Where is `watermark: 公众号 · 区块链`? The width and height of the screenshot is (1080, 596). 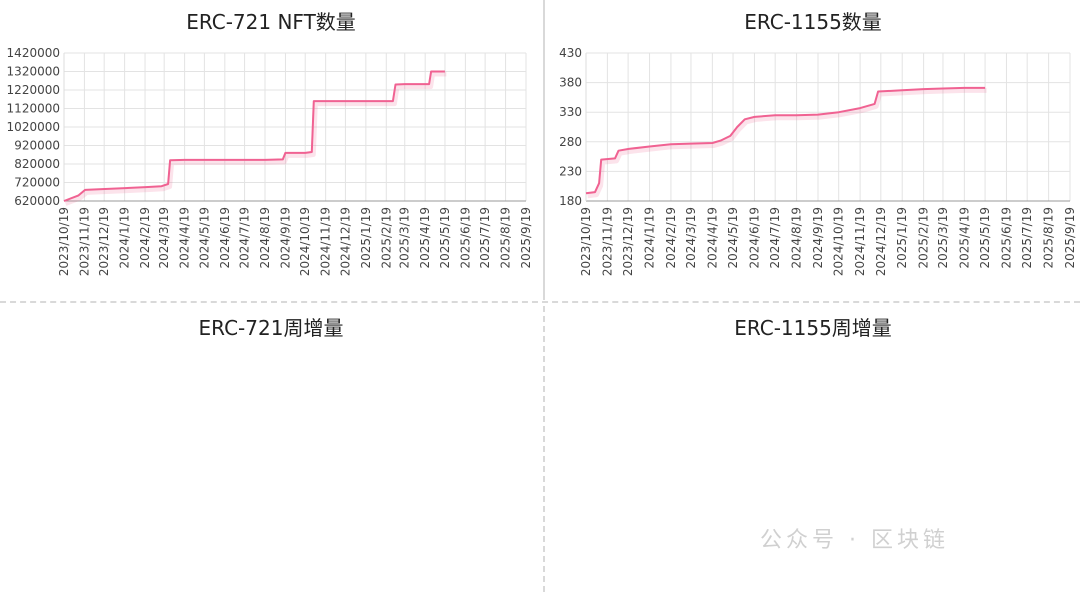
watermark: 公众号 · 区块链 is located at coordinates (854, 540).